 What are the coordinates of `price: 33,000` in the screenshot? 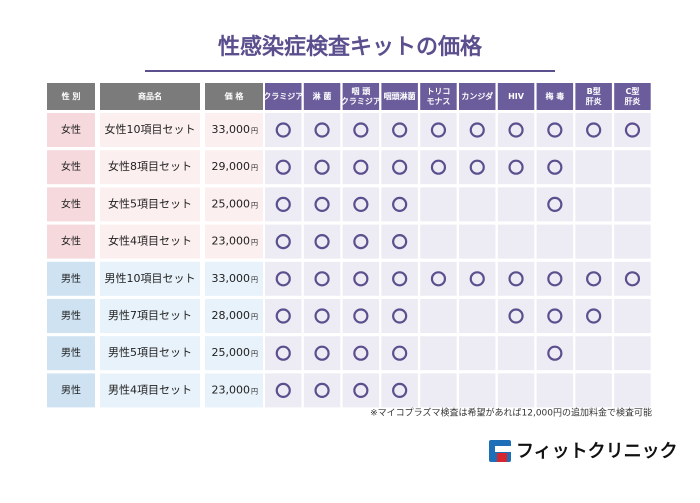 It's located at (231, 129).